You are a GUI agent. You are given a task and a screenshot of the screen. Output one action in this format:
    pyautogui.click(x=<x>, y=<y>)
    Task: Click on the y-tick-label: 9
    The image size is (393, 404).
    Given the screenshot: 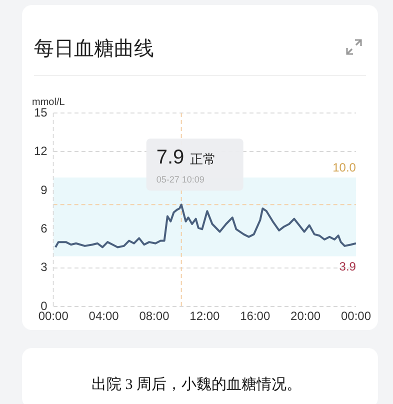 What is the action you would take?
    pyautogui.click(x=44, y=189)
    